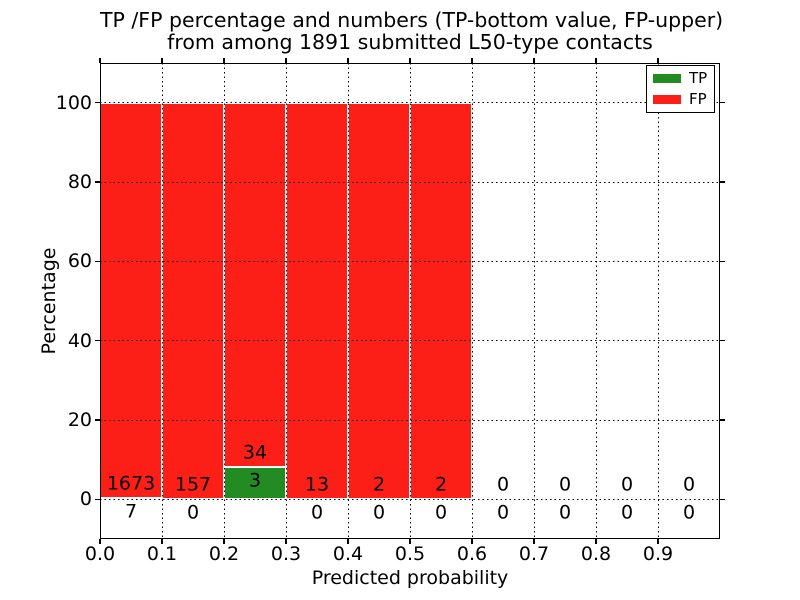 The height and width of the screenshot is (600, 800). Describe the element at coordinates (79, 182) in the screenshot. I see `y-tick-label: 80` at that location.